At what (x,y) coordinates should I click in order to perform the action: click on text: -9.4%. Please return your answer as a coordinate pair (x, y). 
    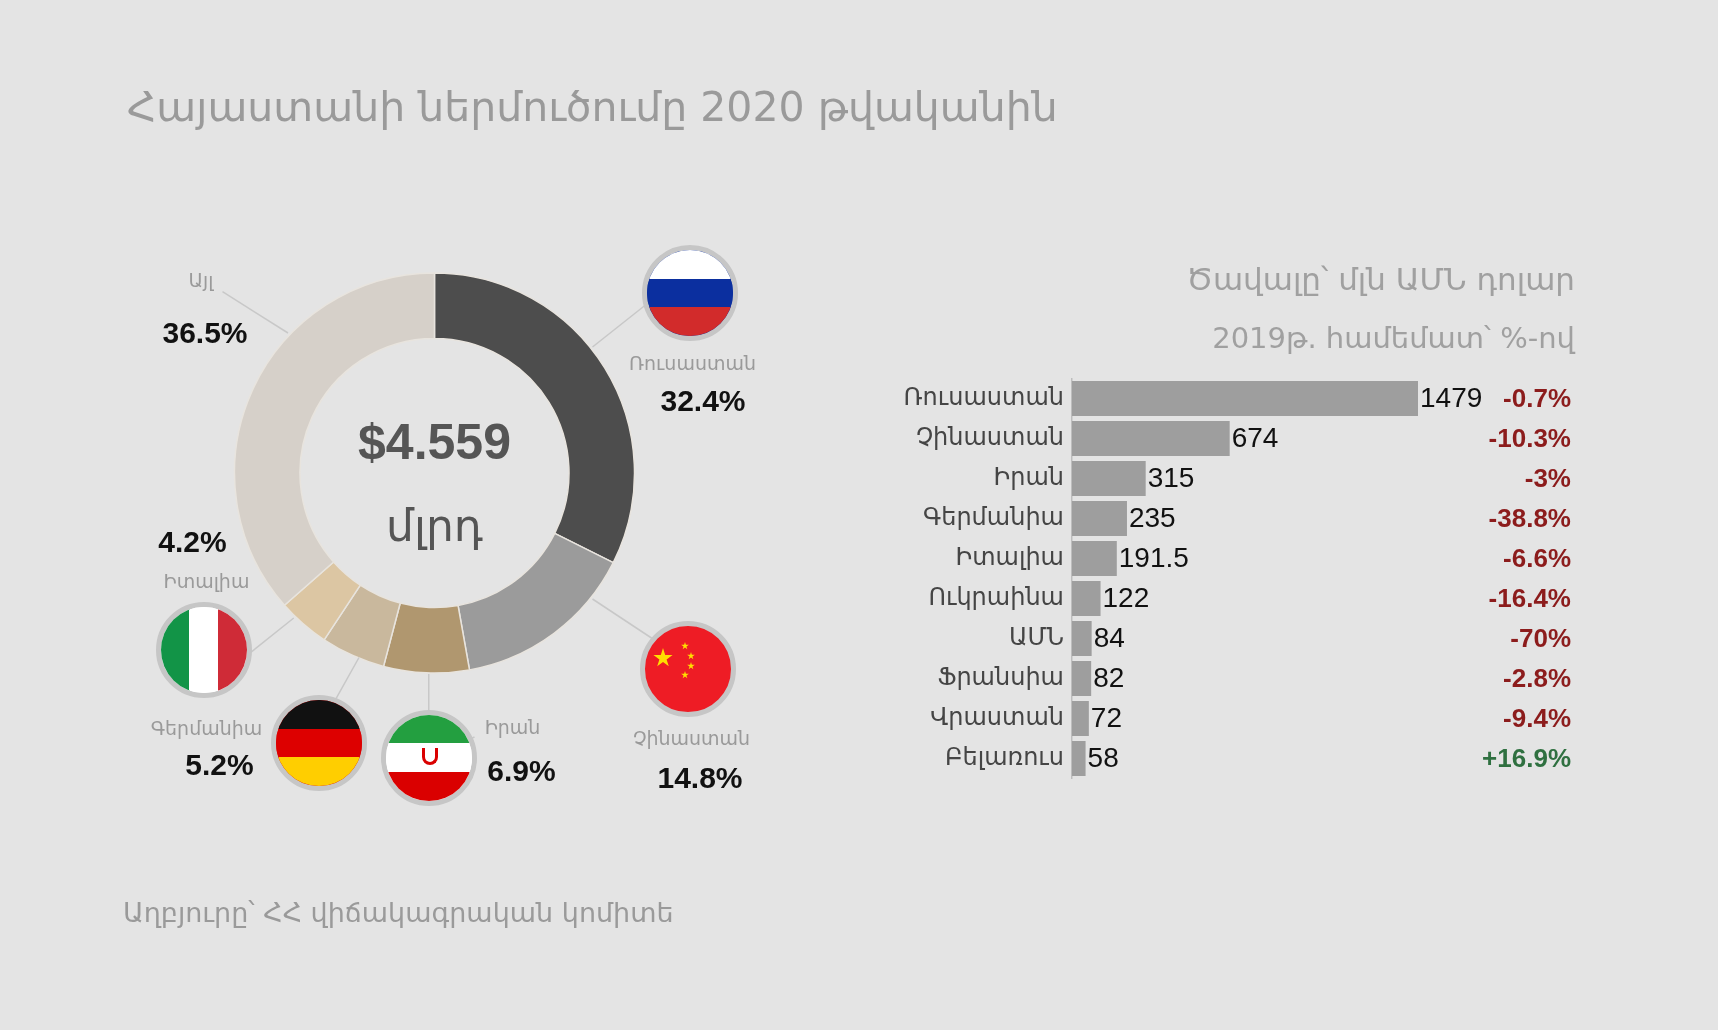
    Looking at the image, I should click on (1537, 717).